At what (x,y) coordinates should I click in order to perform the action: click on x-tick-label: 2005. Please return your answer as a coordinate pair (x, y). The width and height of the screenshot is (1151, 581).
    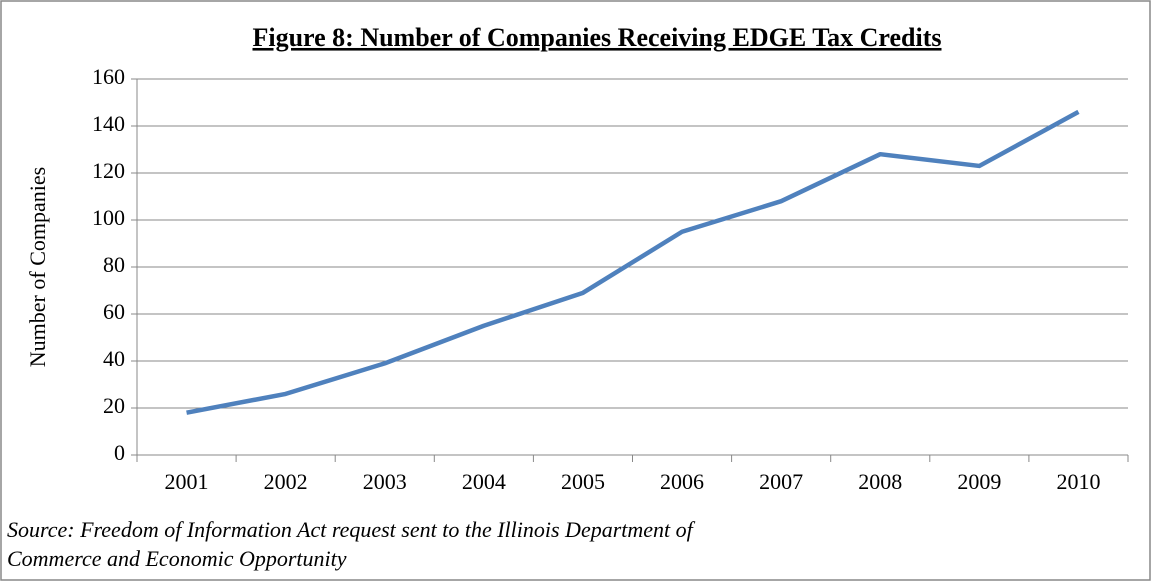
    Looking at the image, I should click on (583, 481).